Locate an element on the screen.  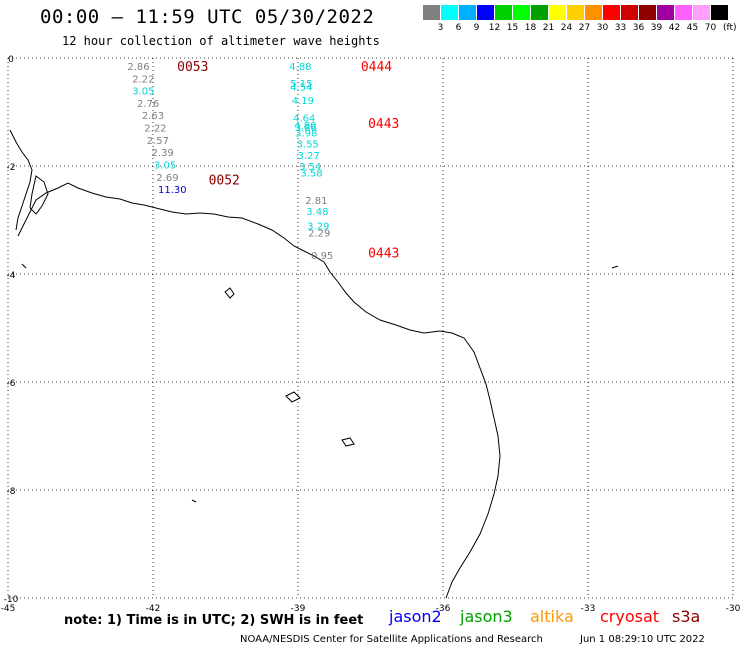
x-tick-label: -45 is located at coordinates (8, 609).